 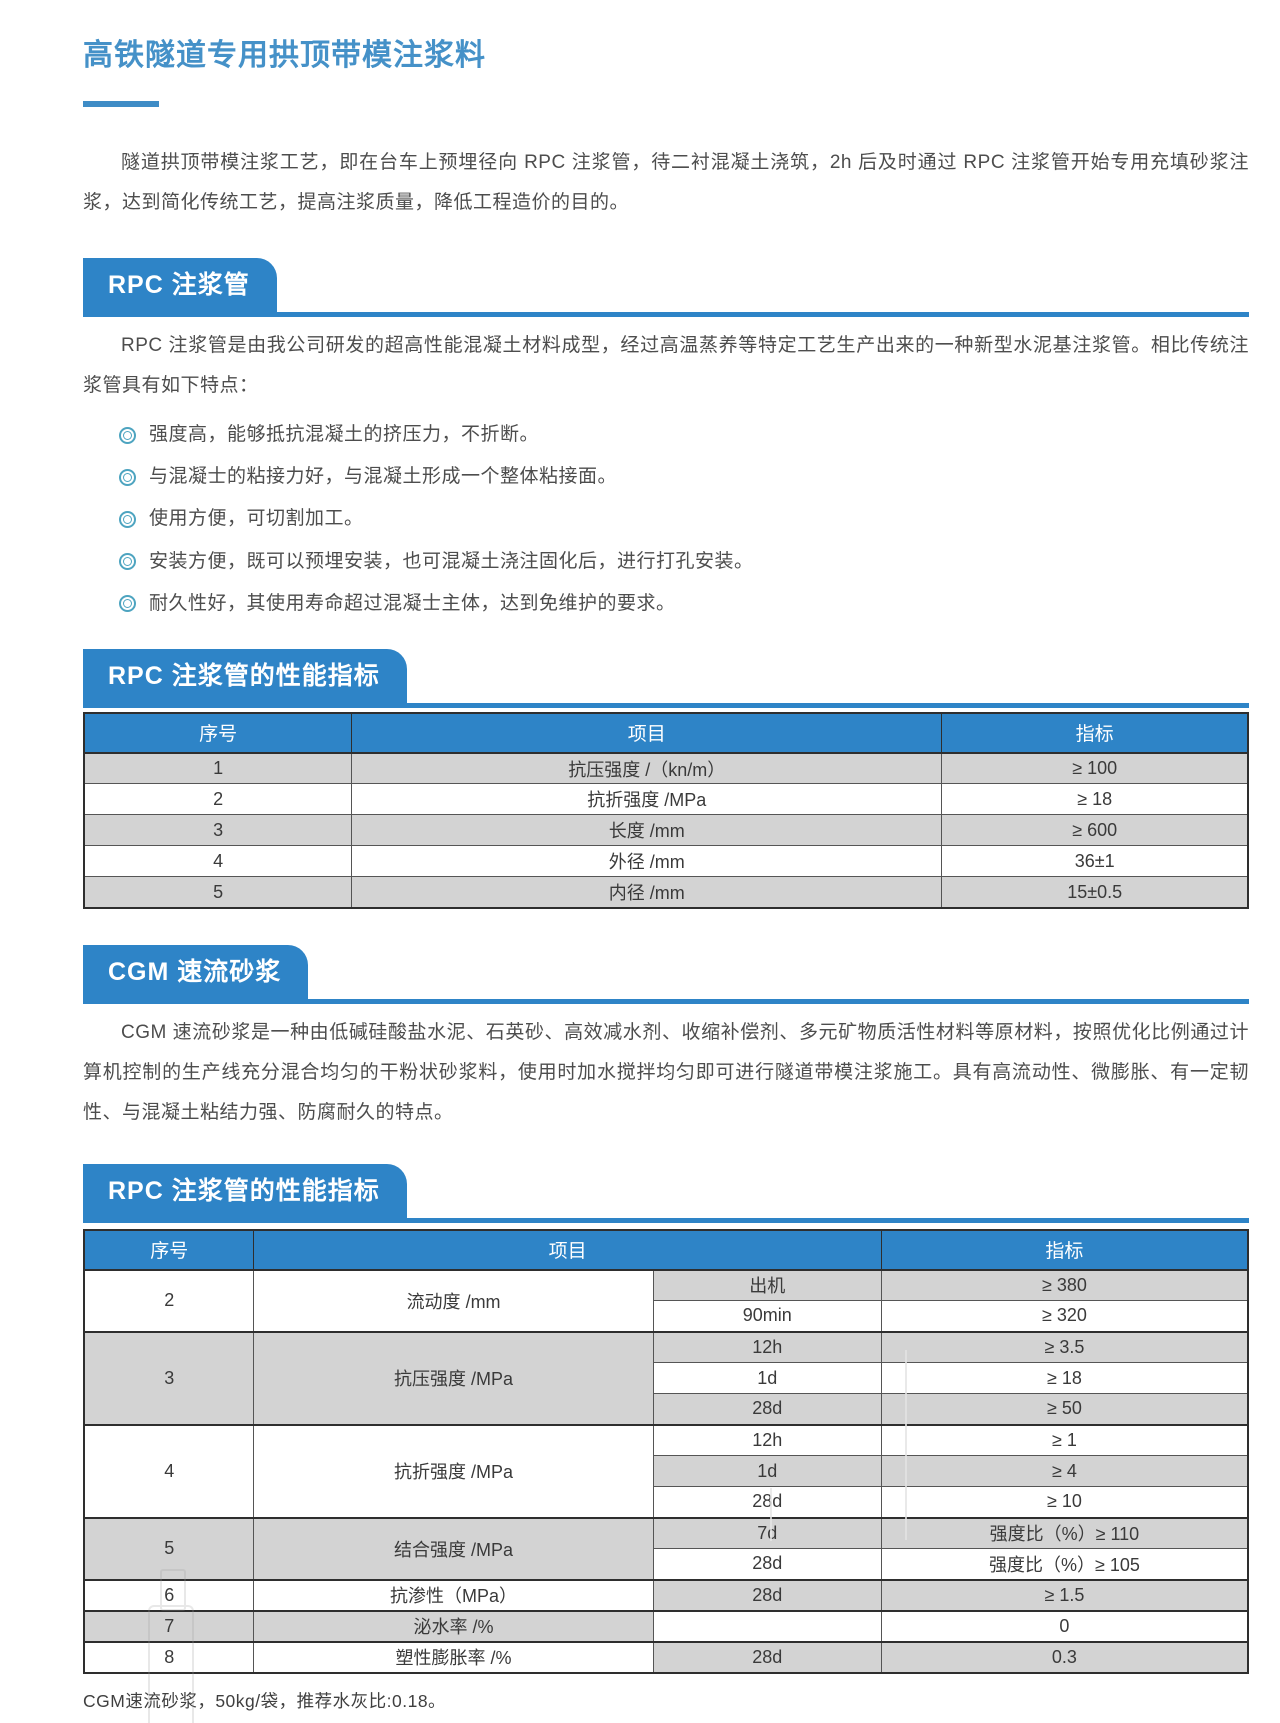 I want to click on section-band-rpc-pipe: RPC 注浆管, so click(x=666, y=287).